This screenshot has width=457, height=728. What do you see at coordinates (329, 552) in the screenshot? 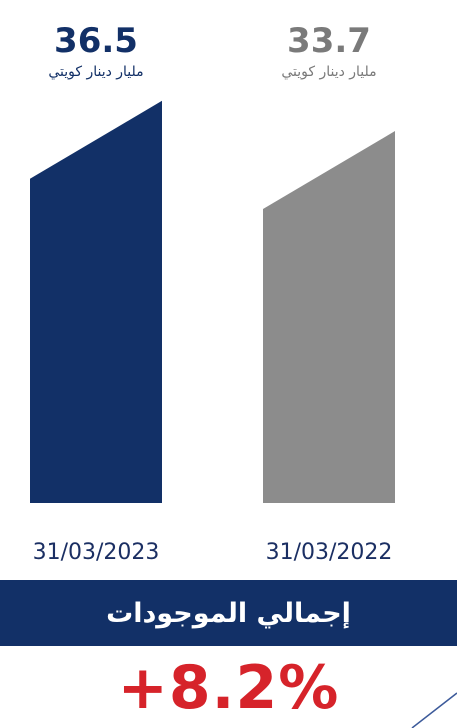
I see `category-label: 31/03/2022` at bounding box center [329, 552].